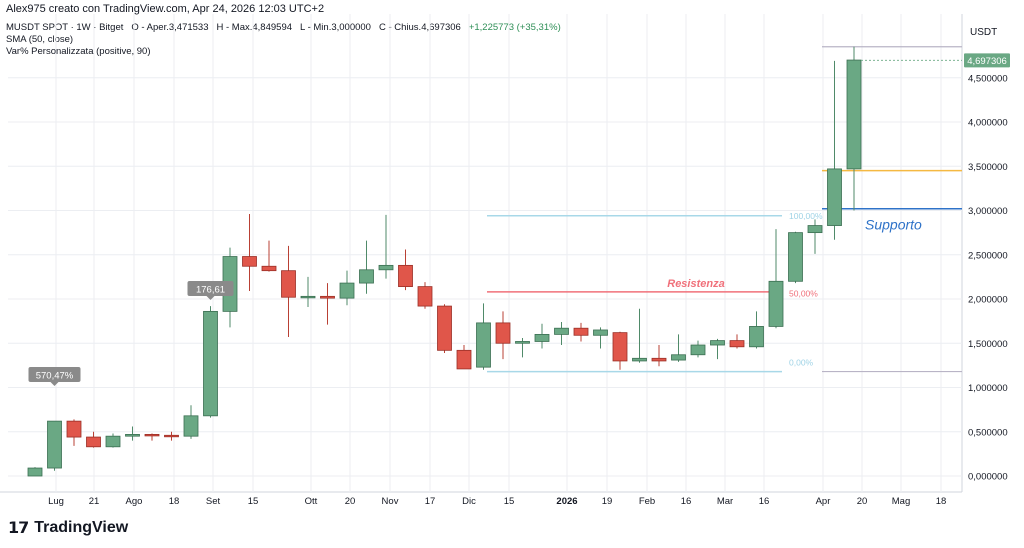 Image resolution: width=1024 pixels, height=548 pixels. I want to click on price-tick-label: 0,000000, so click(988, 477).